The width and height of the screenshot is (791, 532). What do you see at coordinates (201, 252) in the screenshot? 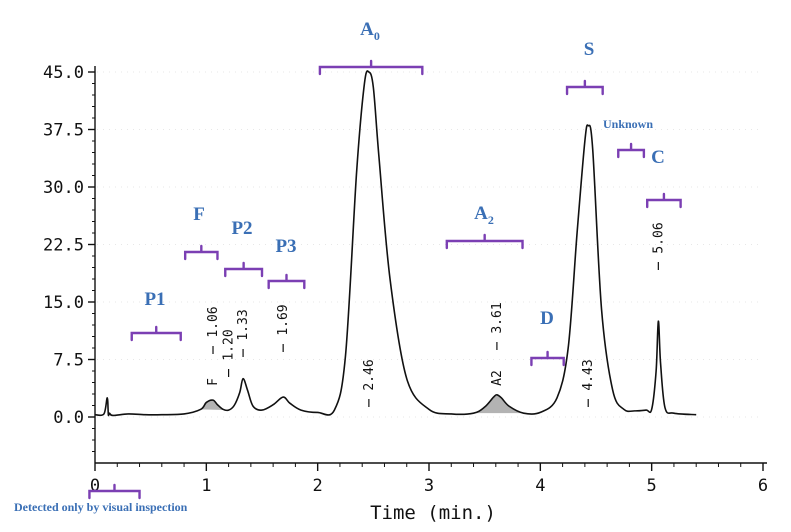
I see `region-bracket-f` at bounding box center [201, 252].